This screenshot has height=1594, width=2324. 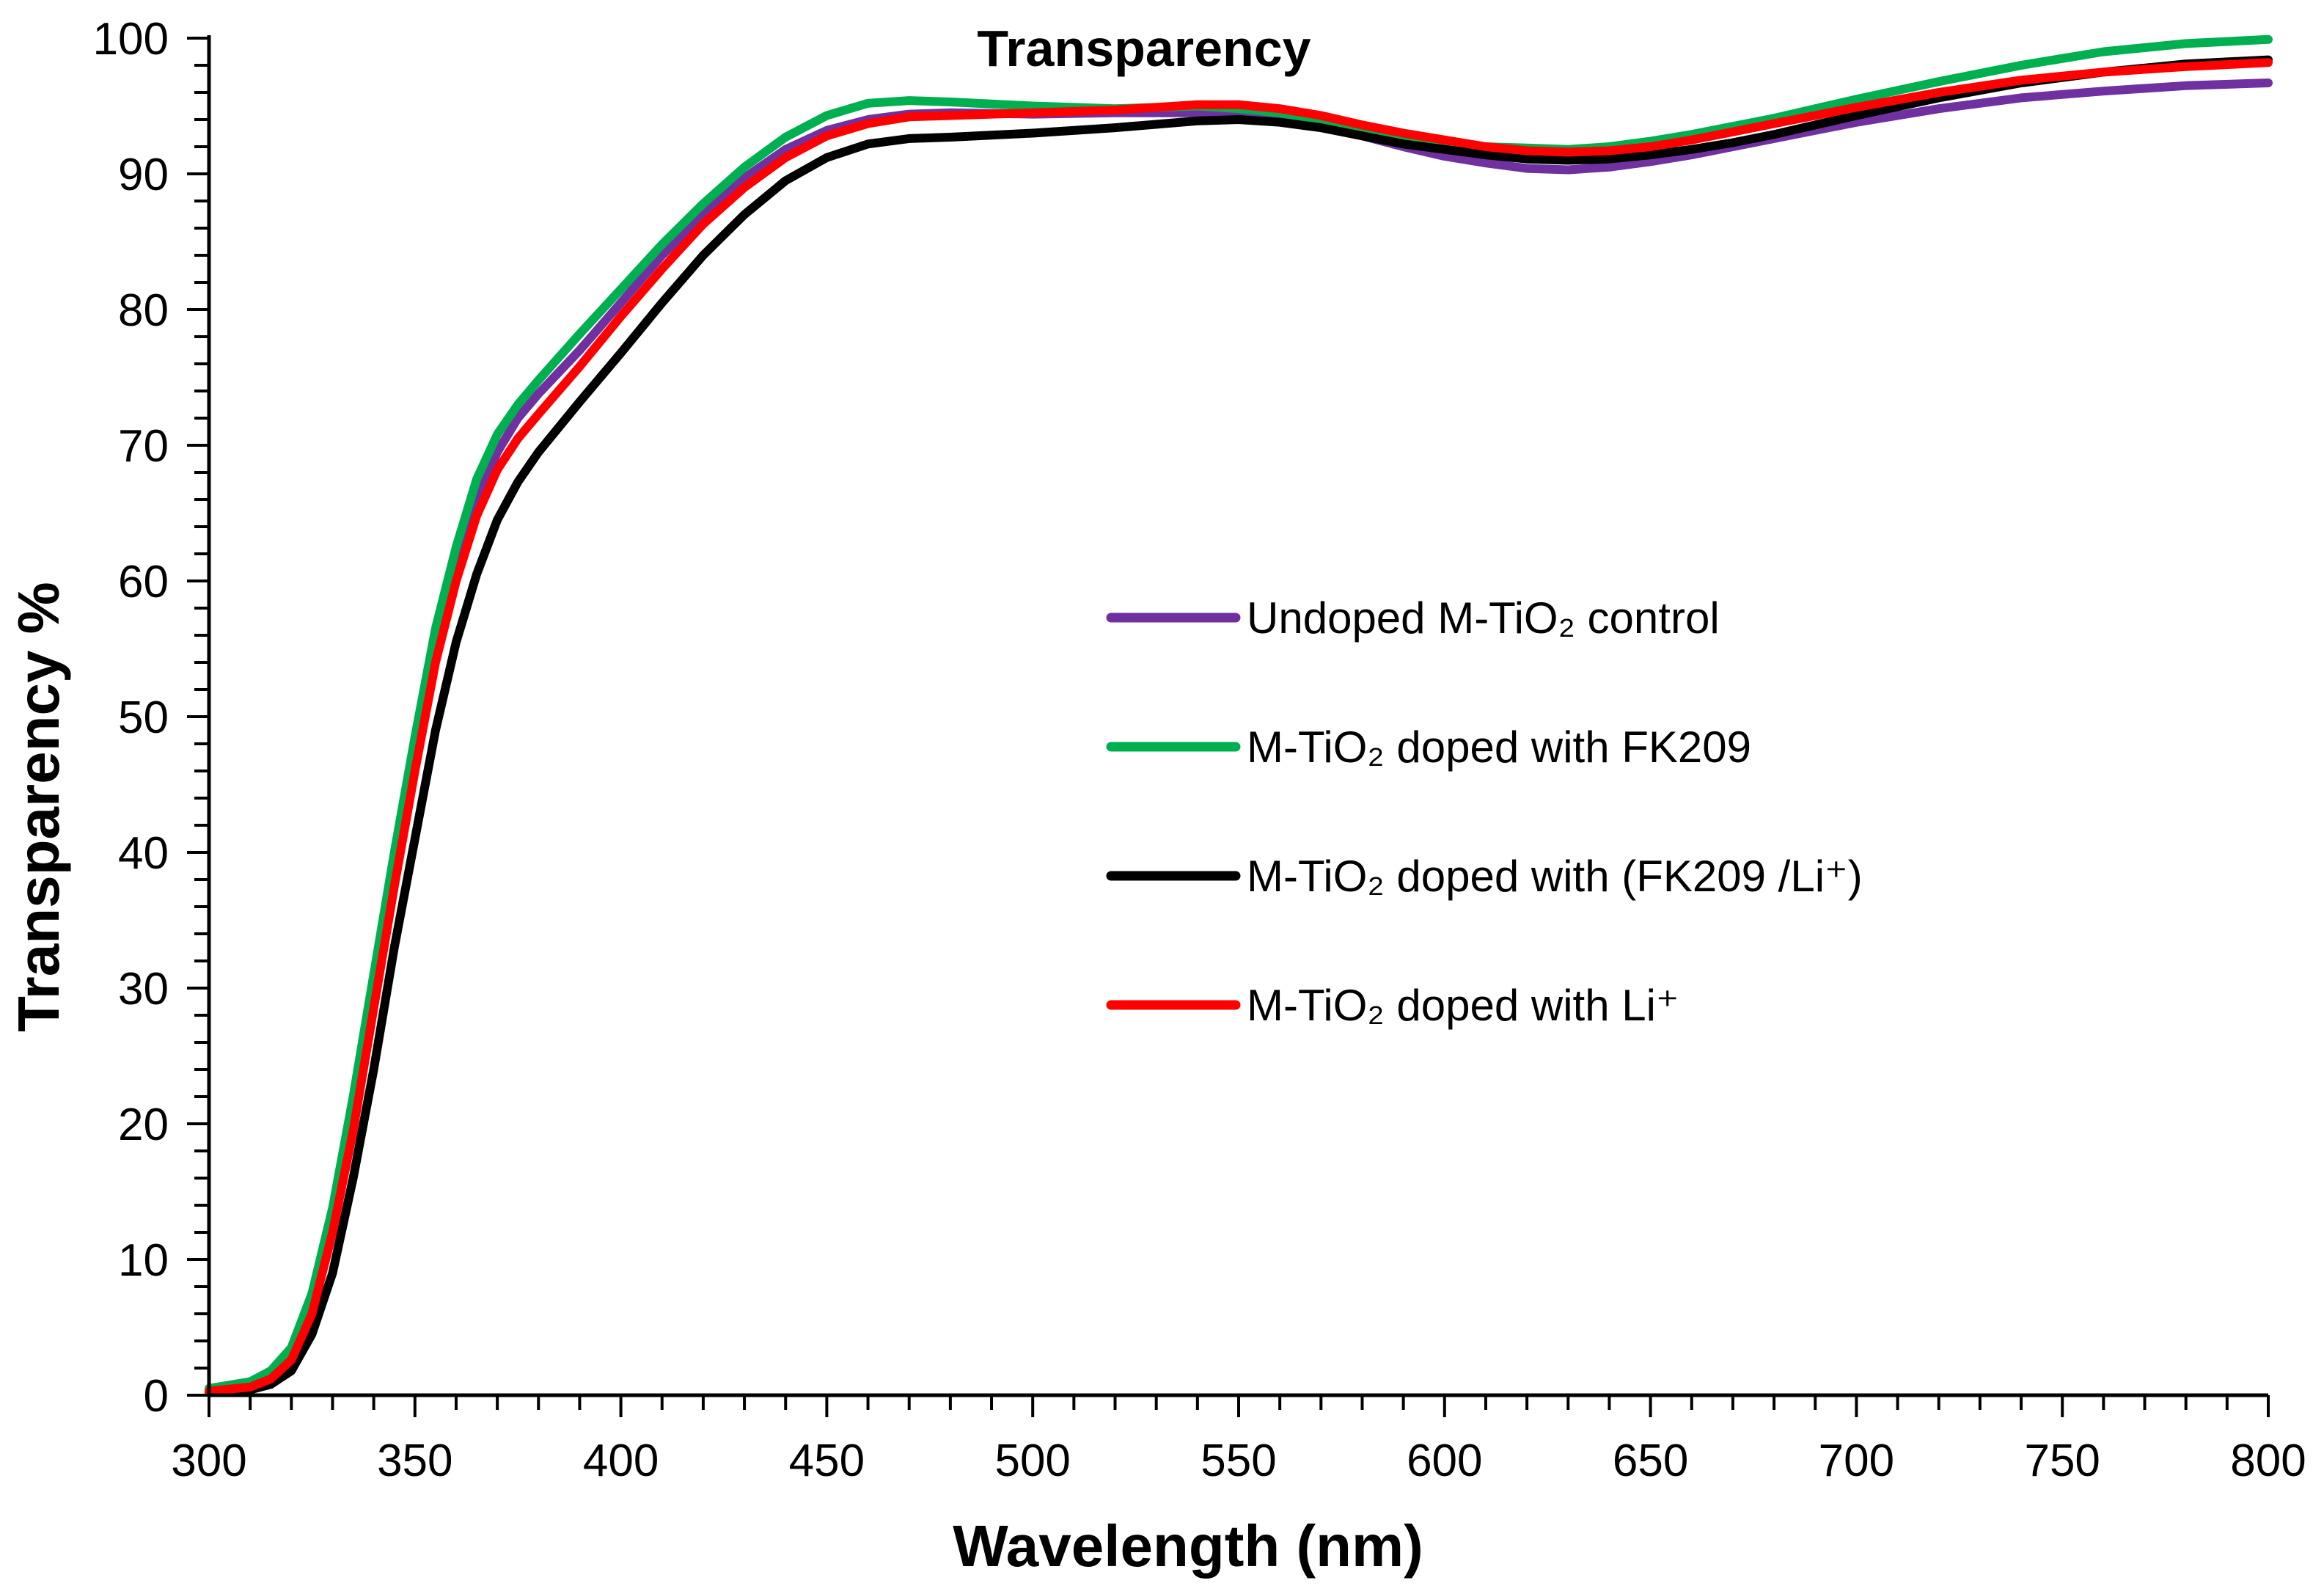 I want to click on chart-title: Transparency, so click(x=1144, y=48).